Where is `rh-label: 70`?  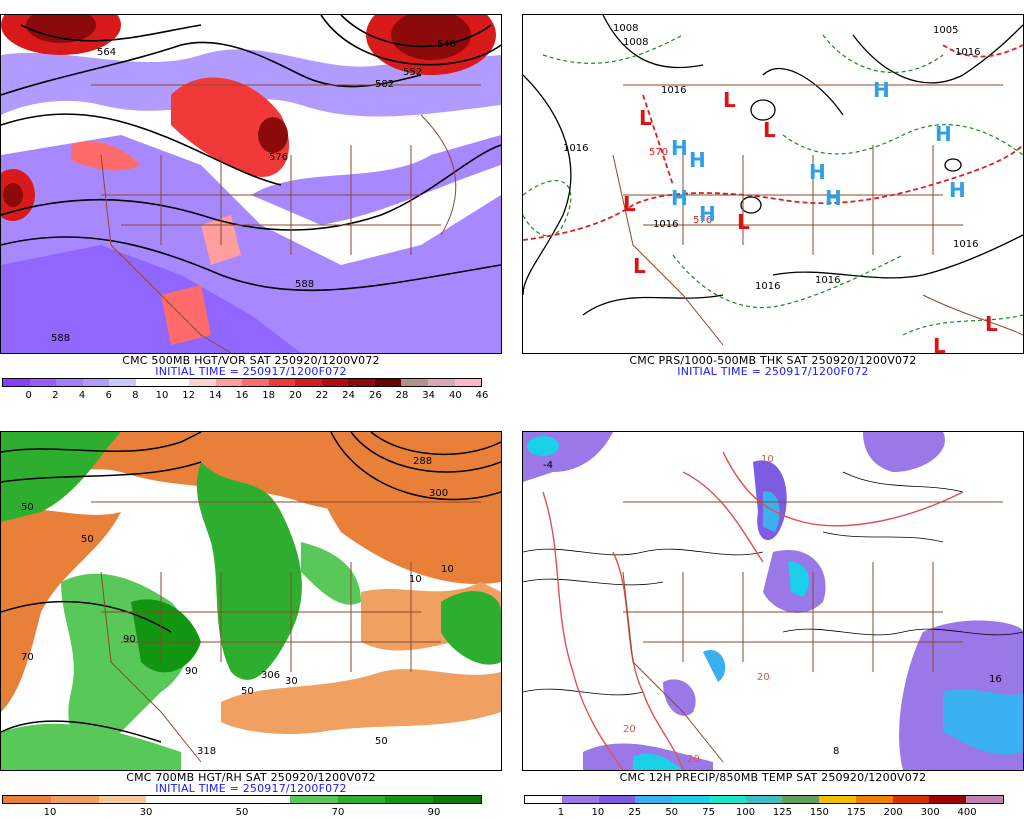 rh-label: 70 is located at coordinates (27, 657).